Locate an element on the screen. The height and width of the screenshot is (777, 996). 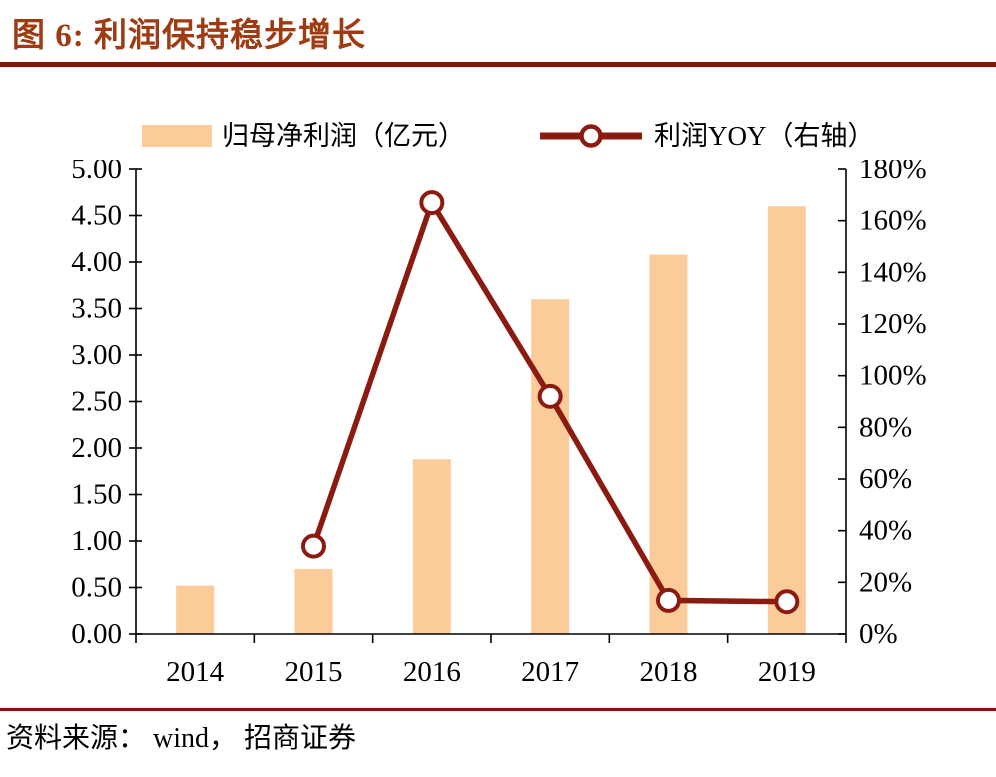
right-axis-label: 20% is located at coordinates (885, 582).